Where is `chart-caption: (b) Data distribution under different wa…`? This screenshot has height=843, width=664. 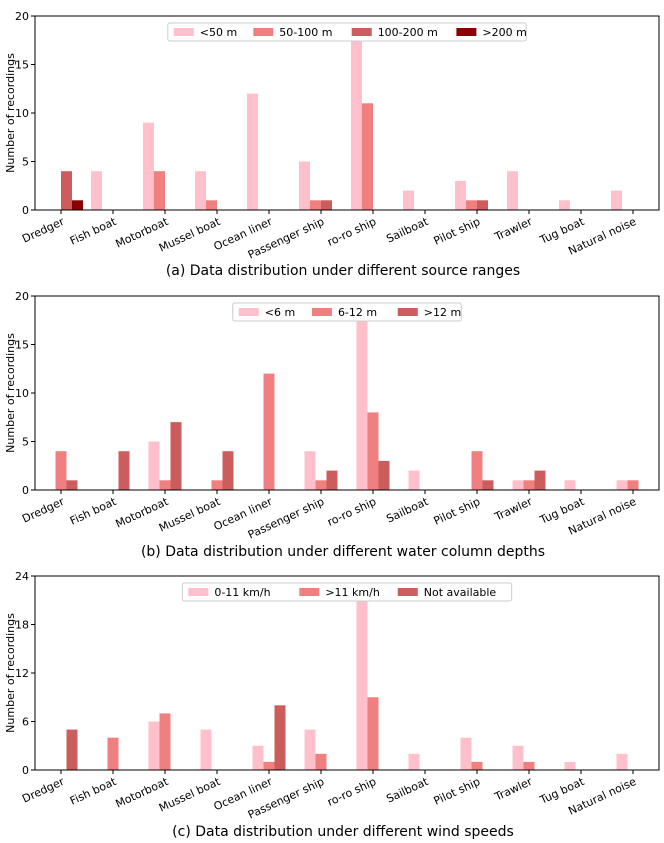 chart-caption: (b) Data distribution under different wa… is located at coordinates (343, 552).